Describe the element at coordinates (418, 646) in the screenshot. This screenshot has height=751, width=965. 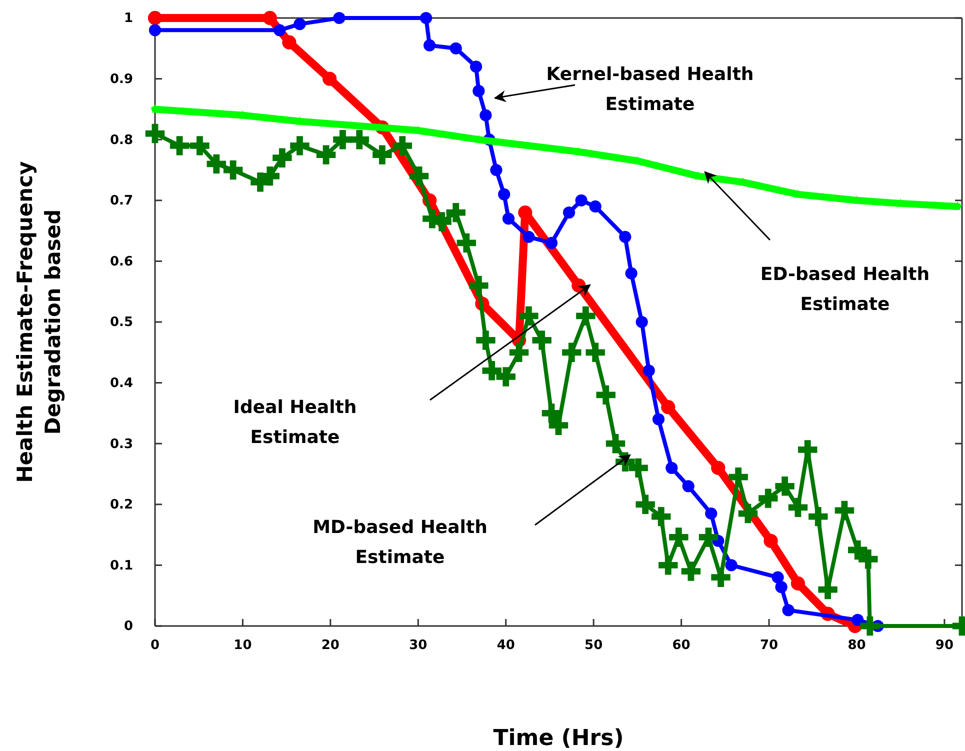
I see `x-tick-label: 30` at that location.